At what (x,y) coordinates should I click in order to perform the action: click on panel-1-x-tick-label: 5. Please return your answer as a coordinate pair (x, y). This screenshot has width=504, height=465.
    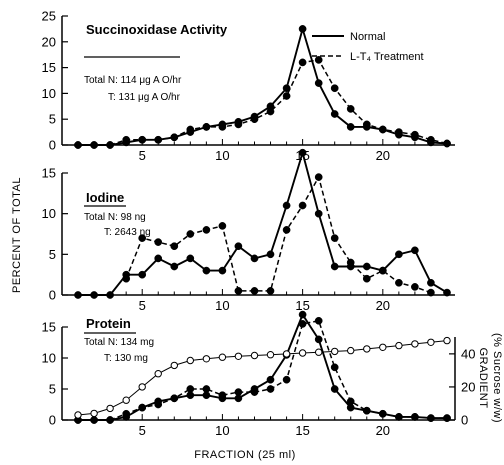
    Looking at the image, I should click on (142, 305).